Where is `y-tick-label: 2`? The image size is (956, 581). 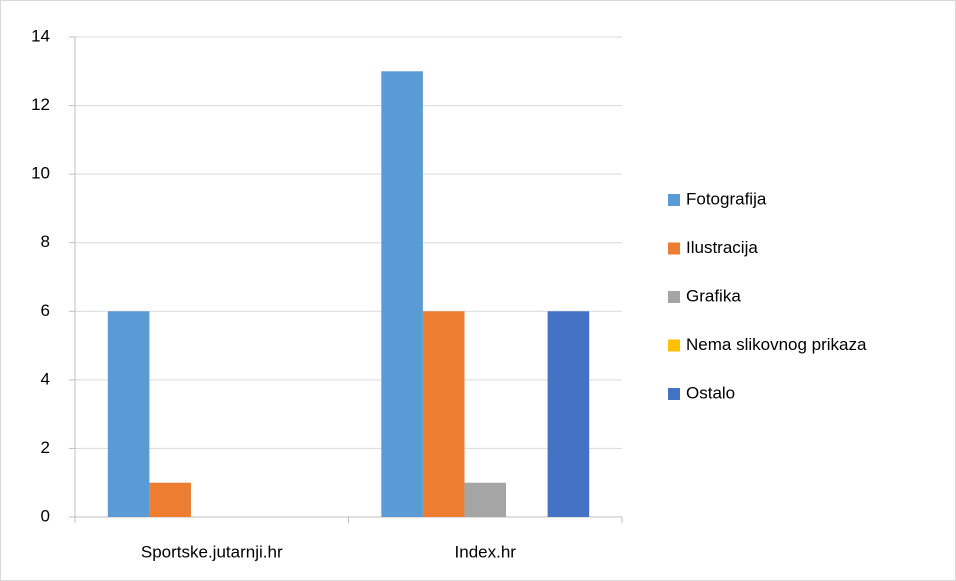
y-tick-label: 2 is located at coordinates (45, 447).